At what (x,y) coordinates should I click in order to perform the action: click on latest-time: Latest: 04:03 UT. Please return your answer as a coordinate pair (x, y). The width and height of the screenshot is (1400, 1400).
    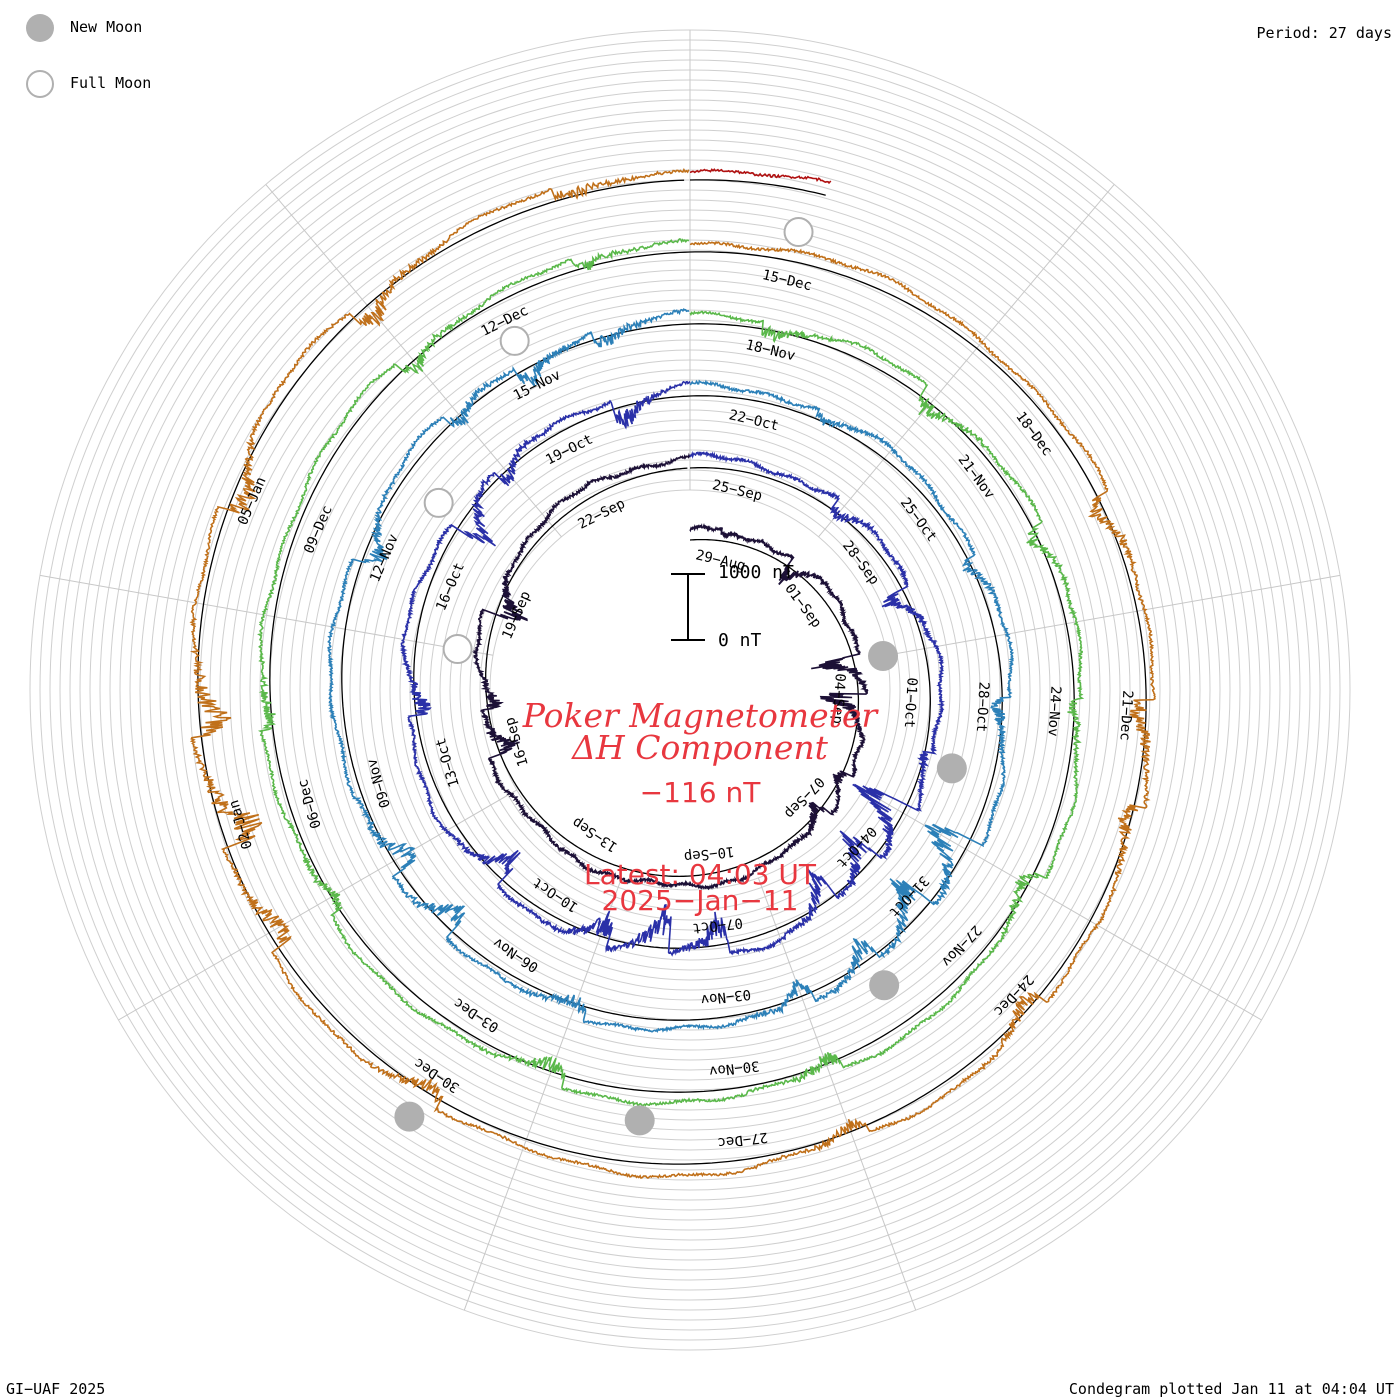
    Looking at the image, I should click on (700, 874).